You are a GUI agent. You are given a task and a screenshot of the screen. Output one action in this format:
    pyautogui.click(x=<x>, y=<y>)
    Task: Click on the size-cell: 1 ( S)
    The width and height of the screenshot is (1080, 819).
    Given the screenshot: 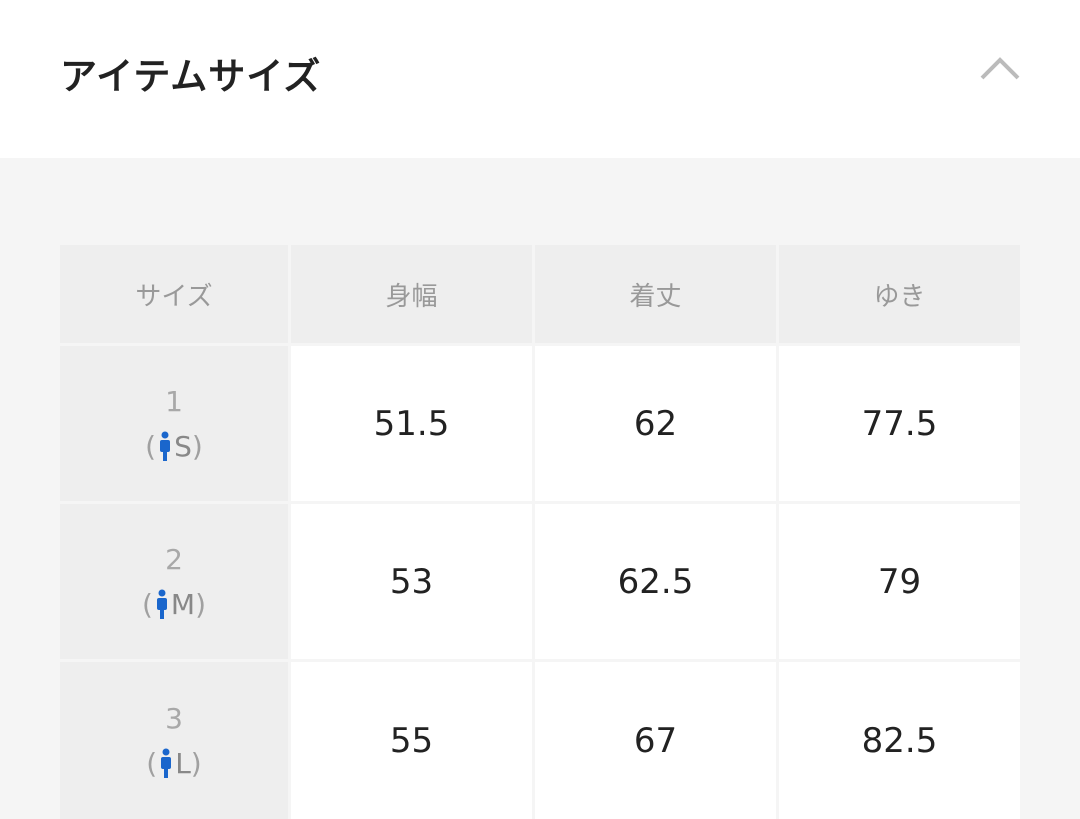 What is the action you would take?
    pyautogui.click(x=174, y=423)
    